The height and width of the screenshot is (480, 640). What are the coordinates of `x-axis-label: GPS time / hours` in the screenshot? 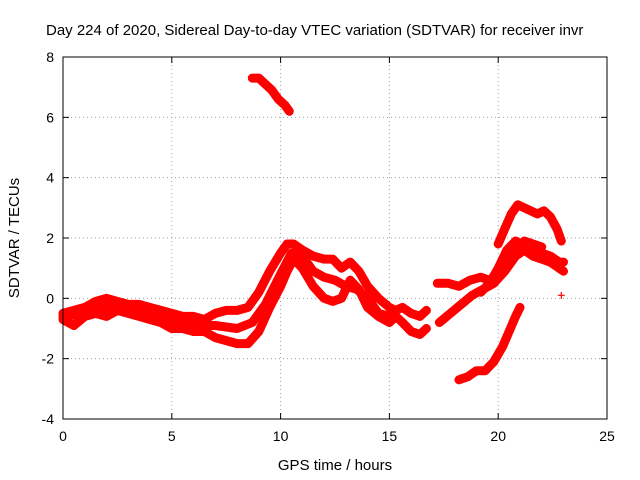 It's located at (335, 465).